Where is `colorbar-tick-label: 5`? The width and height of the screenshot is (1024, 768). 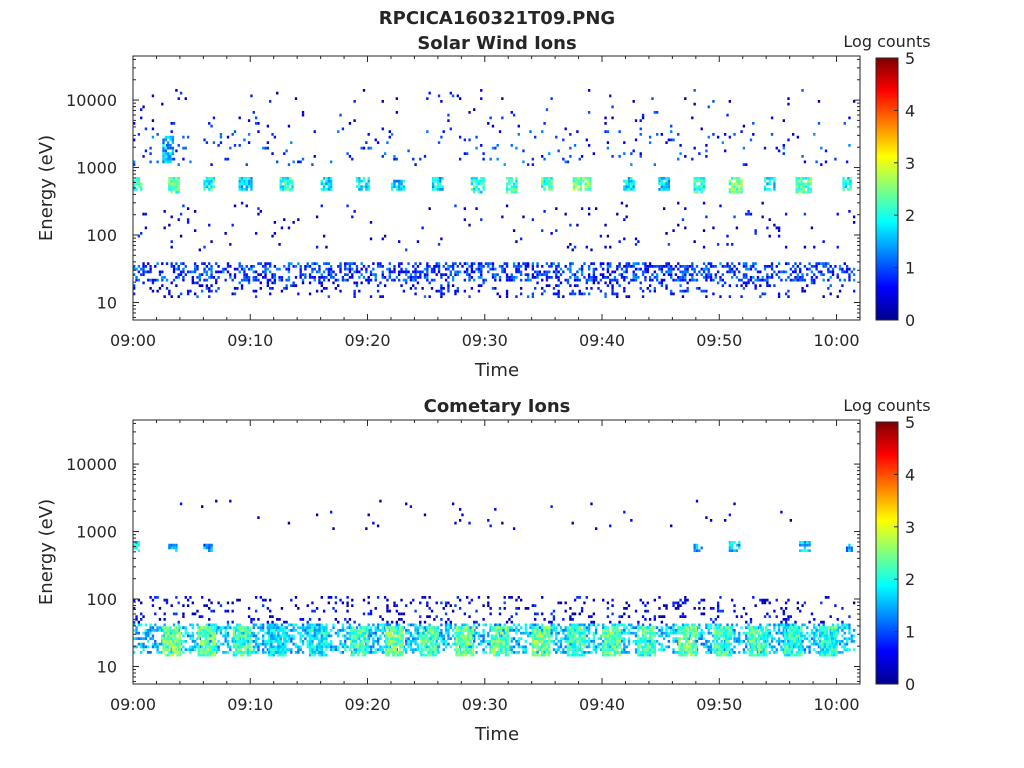 colorbar-tick-label: 5 is located at coordinates (910, 58).